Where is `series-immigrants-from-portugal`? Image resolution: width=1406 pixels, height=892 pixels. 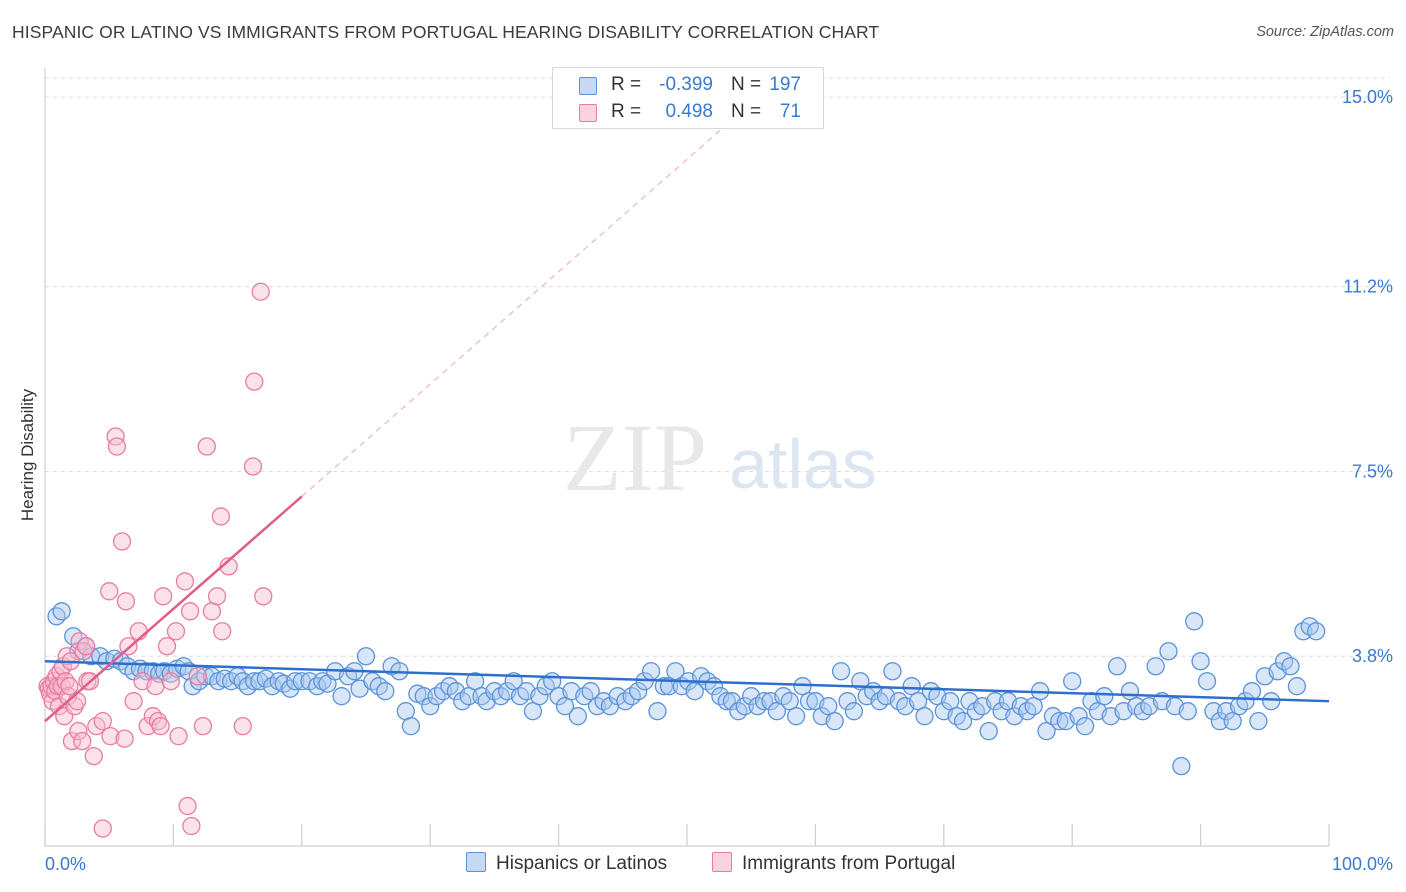
series-immigrants-from-portugal is located at coordinates (155, 560).